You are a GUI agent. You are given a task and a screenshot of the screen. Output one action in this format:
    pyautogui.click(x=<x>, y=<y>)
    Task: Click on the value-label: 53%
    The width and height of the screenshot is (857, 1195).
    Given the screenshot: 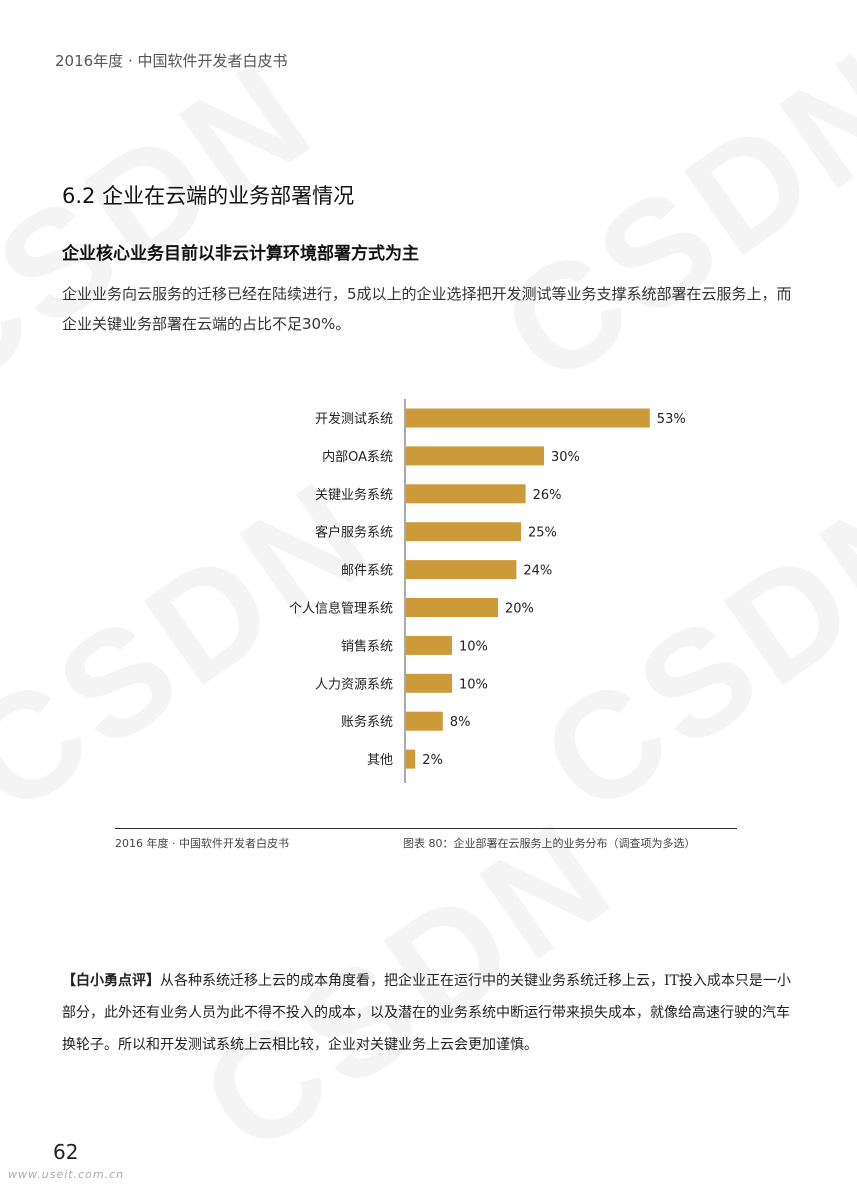 What is the action you would take?
    pyautogui.click(x=671, y=419)
    